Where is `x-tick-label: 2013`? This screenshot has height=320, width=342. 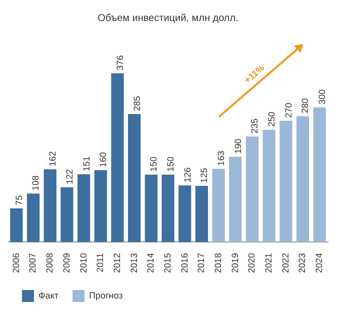 x-tick-label: 2013 is located at coordinates (133, 263).